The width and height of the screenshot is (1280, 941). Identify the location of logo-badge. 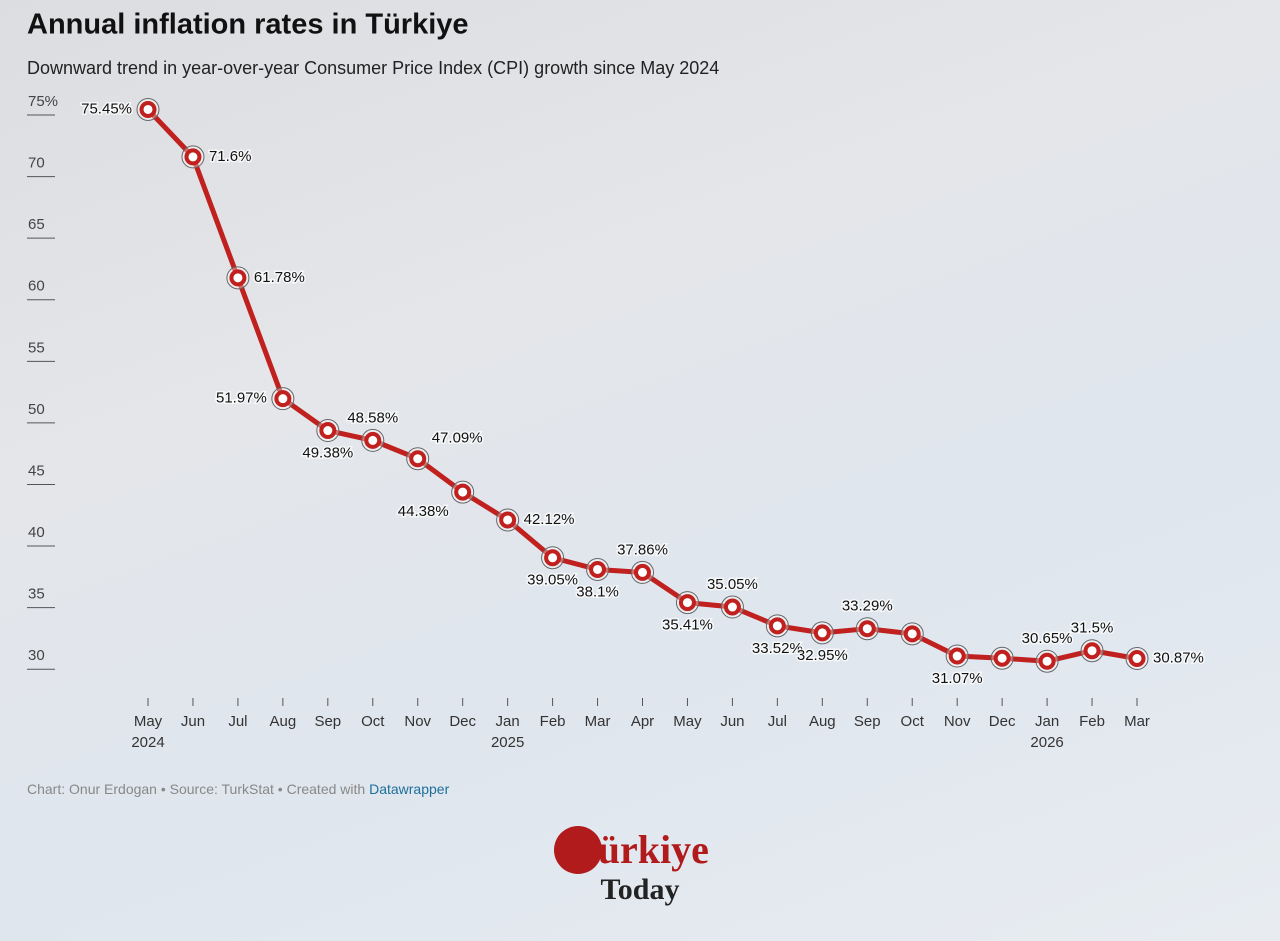
(578, 850).